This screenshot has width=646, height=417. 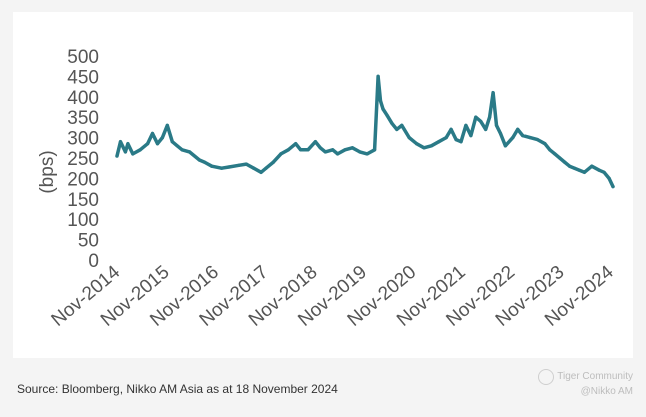 I want to click on y-axis-label: (bps), so click(x=47, y=171).